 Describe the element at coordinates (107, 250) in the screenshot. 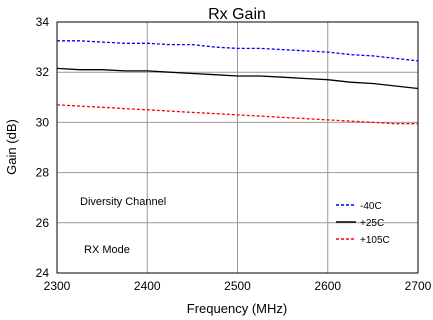

I see `annotation-rx-mode: RX Mode` at that location.